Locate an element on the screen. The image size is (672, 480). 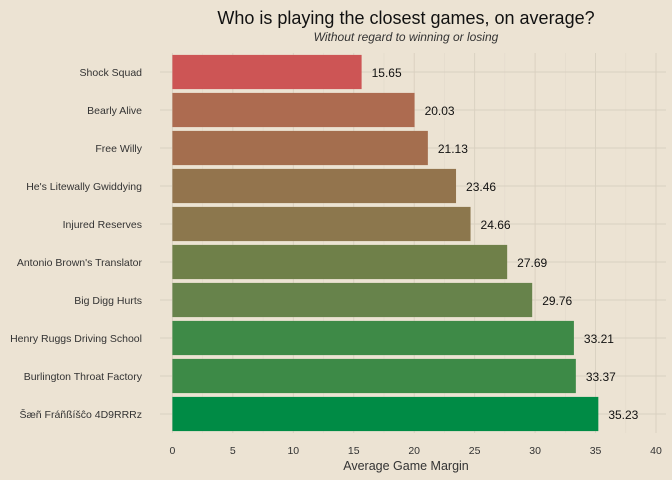
x-tick-label: 30 is located at coordinates (535, 451).